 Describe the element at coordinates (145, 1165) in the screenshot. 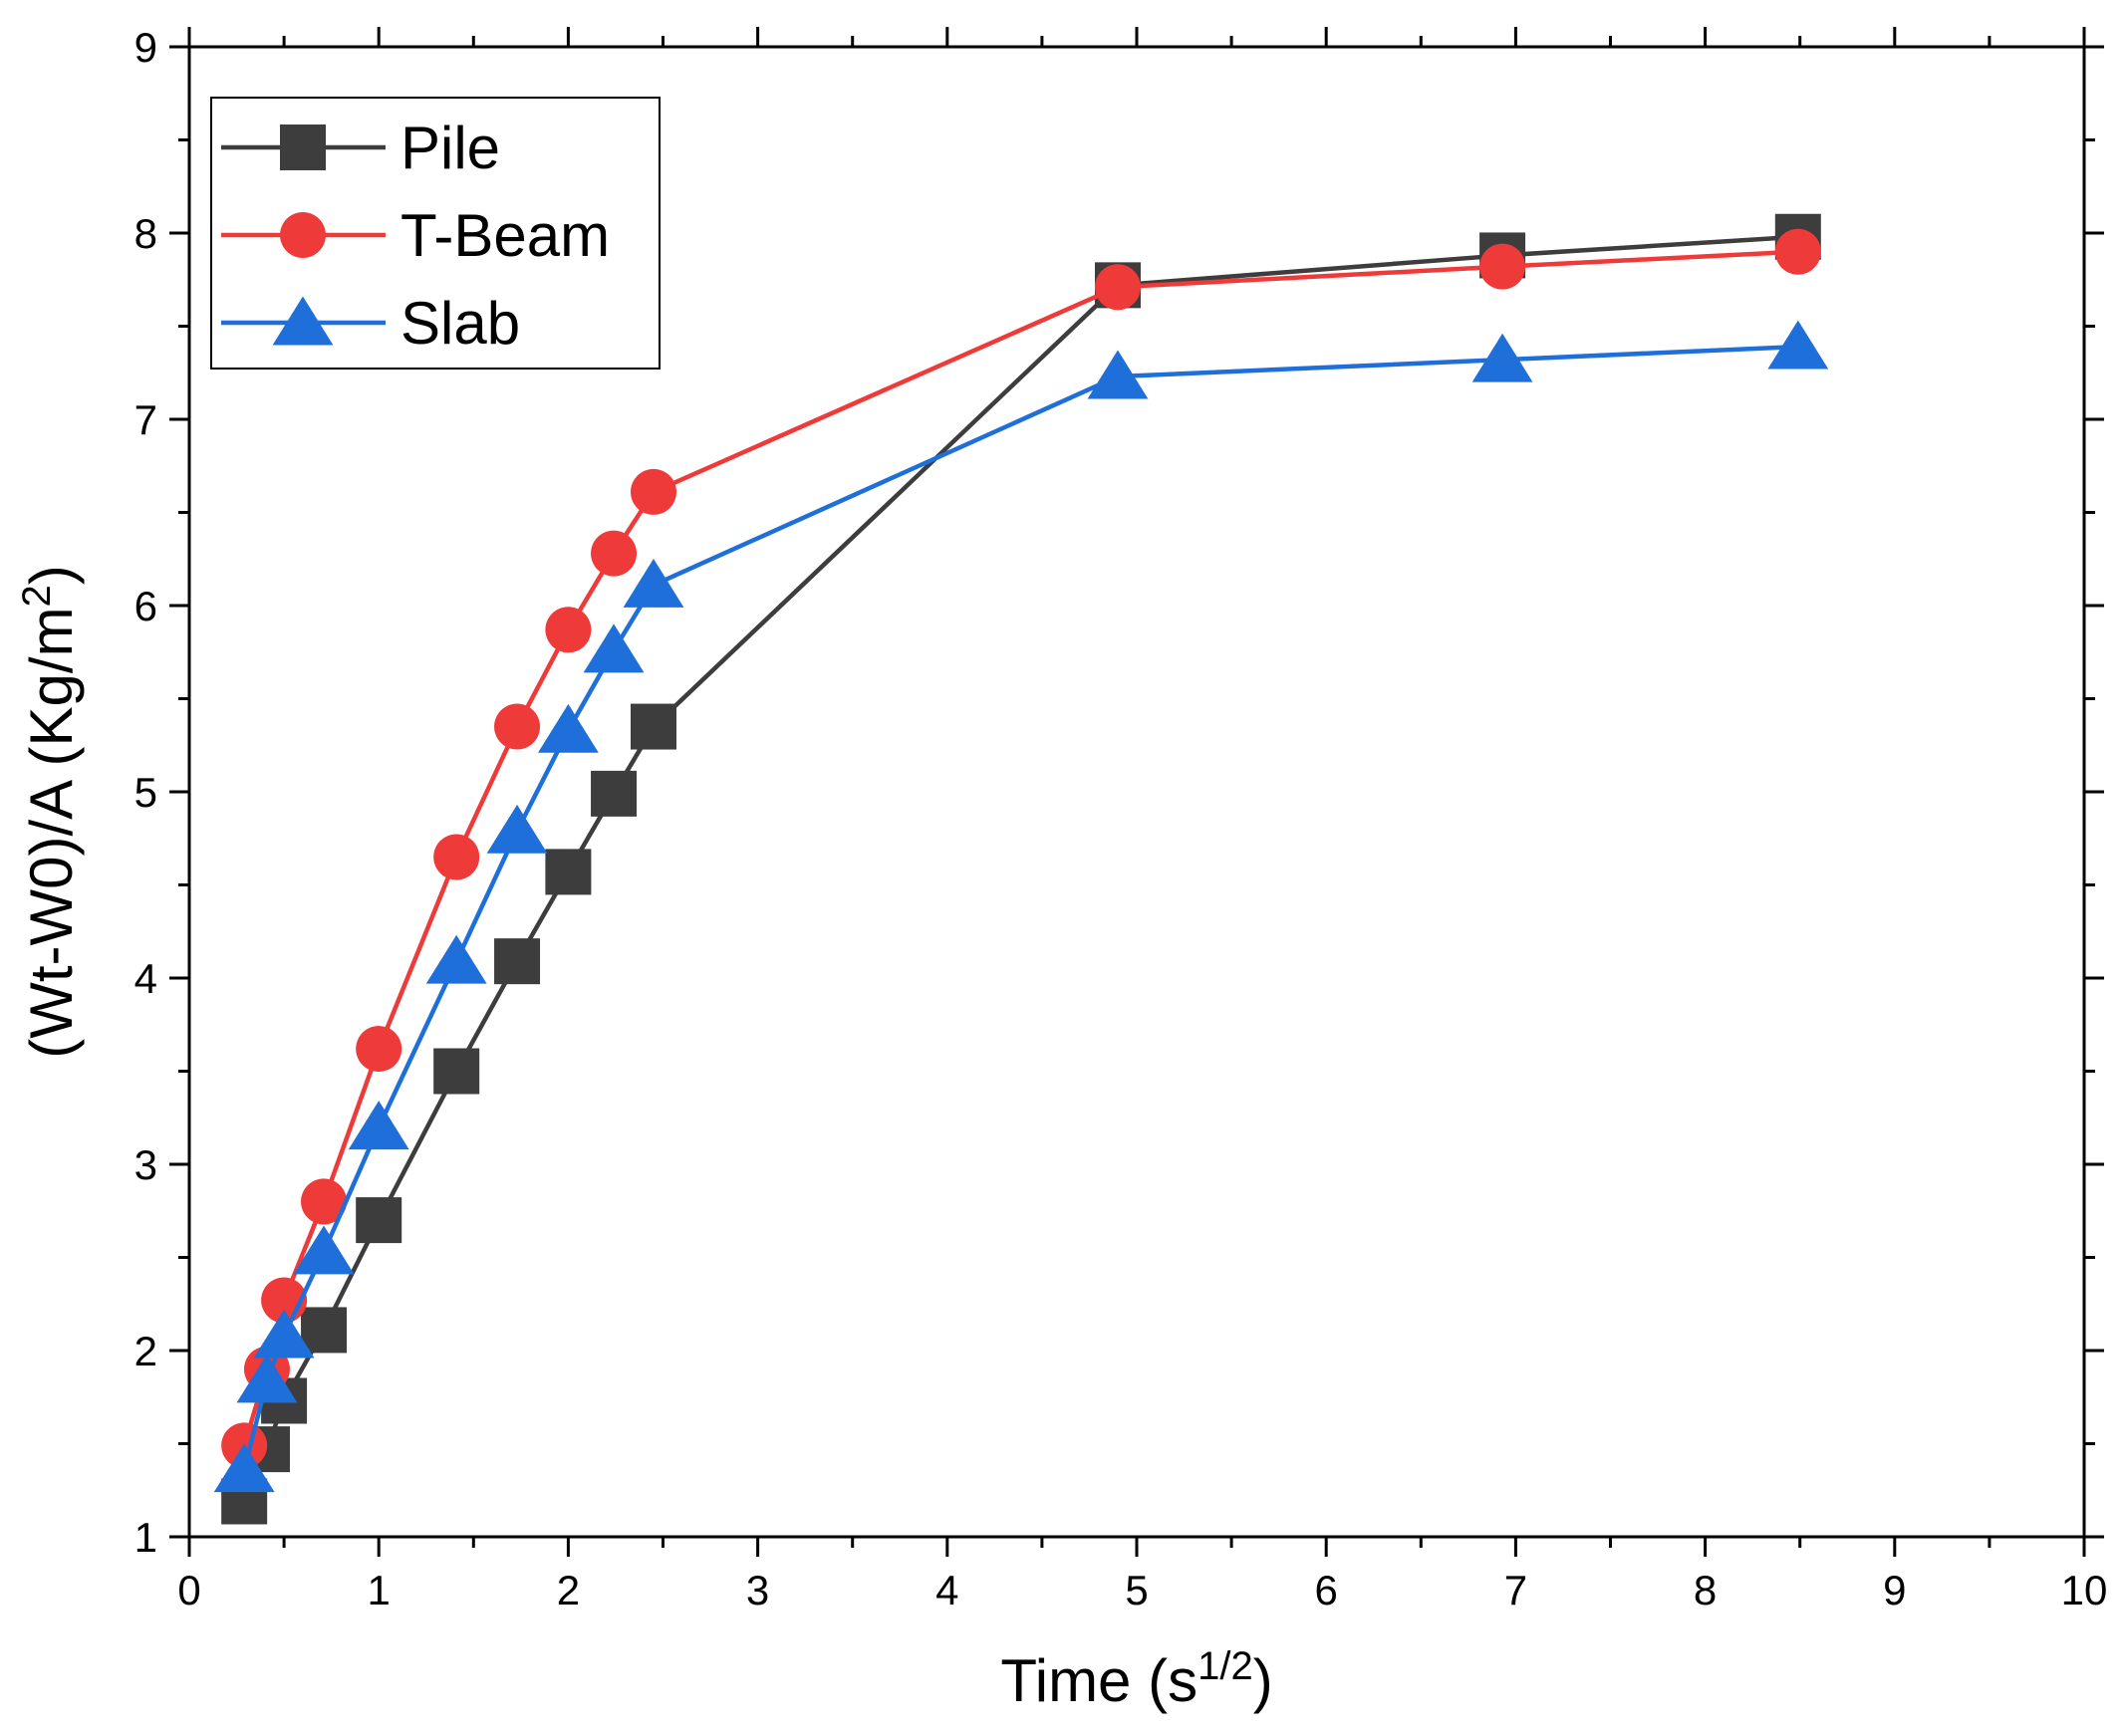

I see `y-tick-label: 3` at that location.